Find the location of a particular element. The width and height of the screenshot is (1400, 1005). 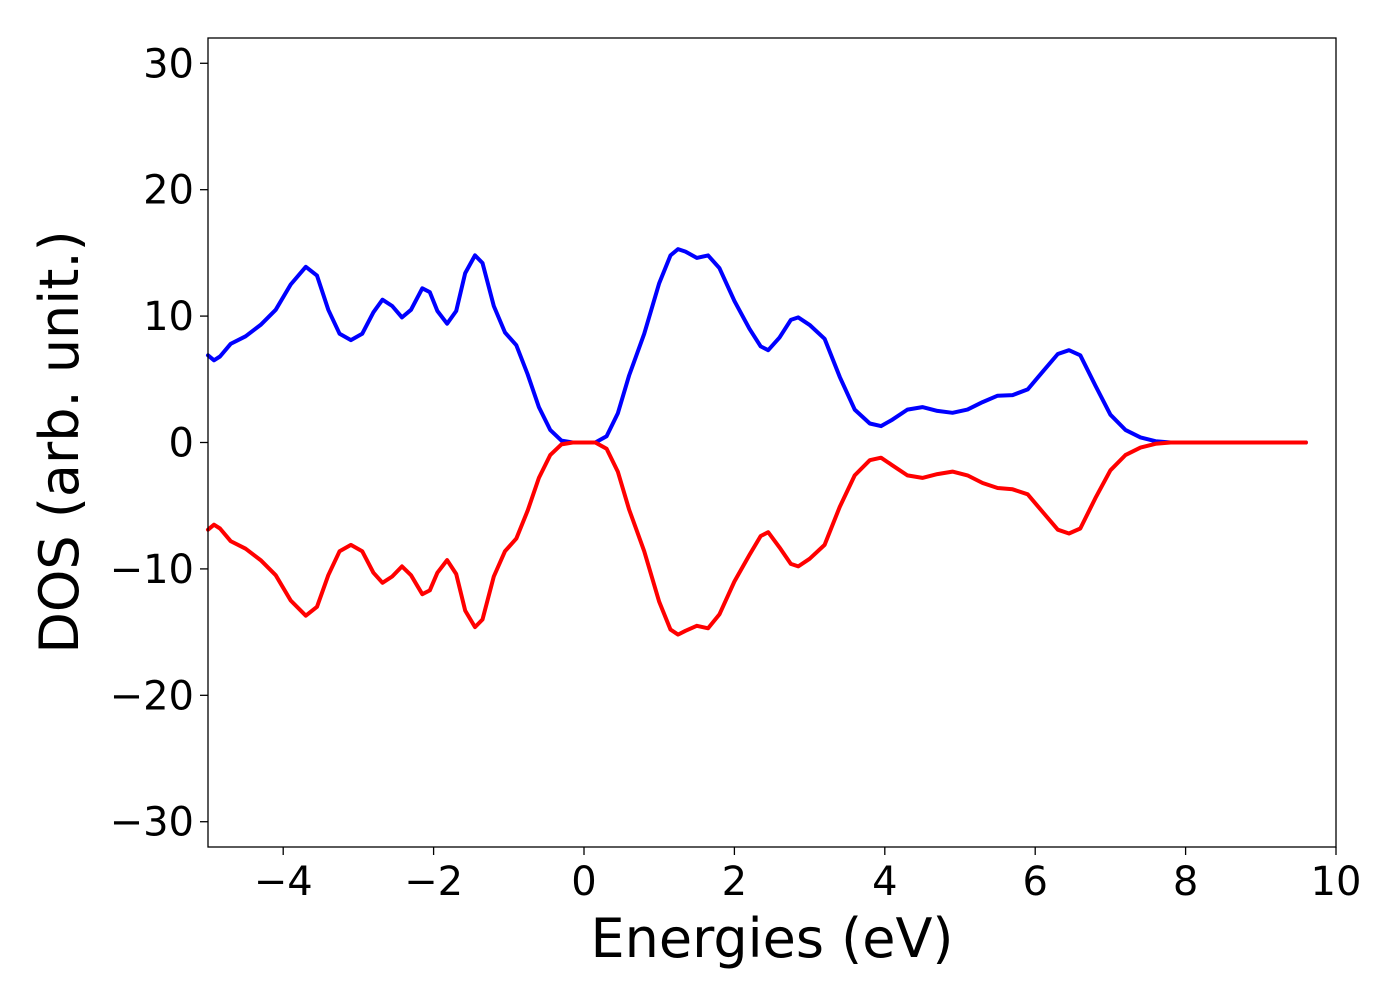

y-tick-label: −10 is located at coordinates (152, 570).